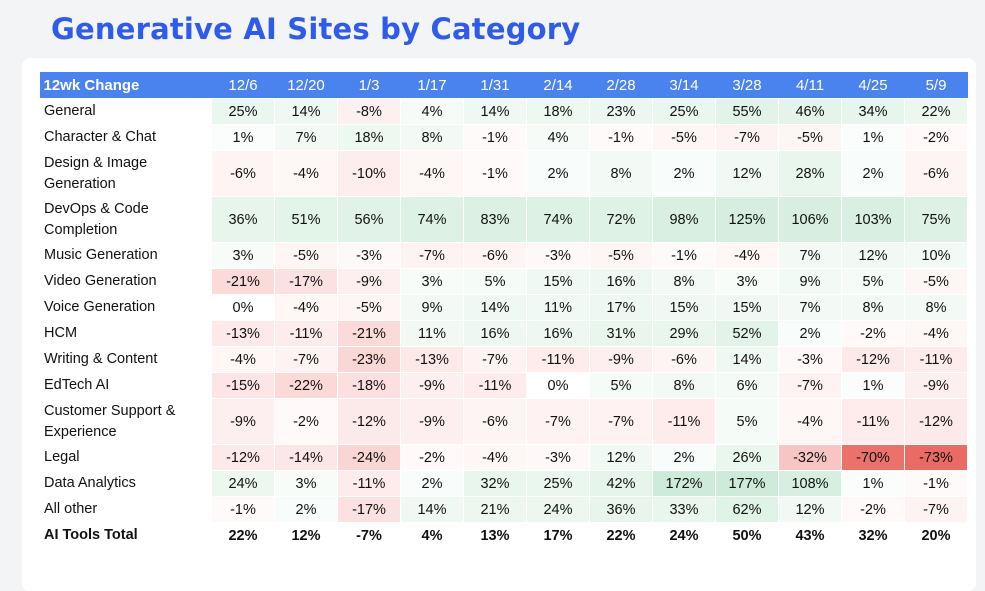  What do you see at coordinates (243, 307) in the screenshot?
I see `value-cell: 0%` at bounding box center [243, 307].